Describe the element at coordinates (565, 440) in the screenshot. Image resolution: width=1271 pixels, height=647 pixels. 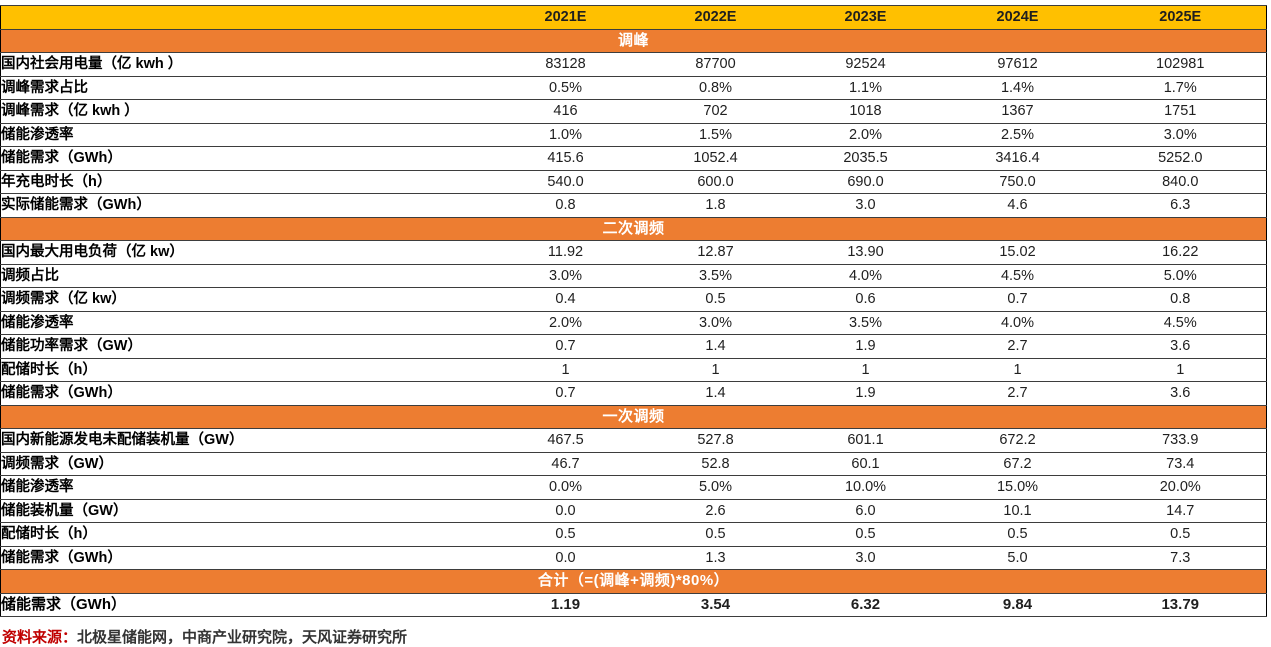
I see `cell-value: 467.5` at that location.